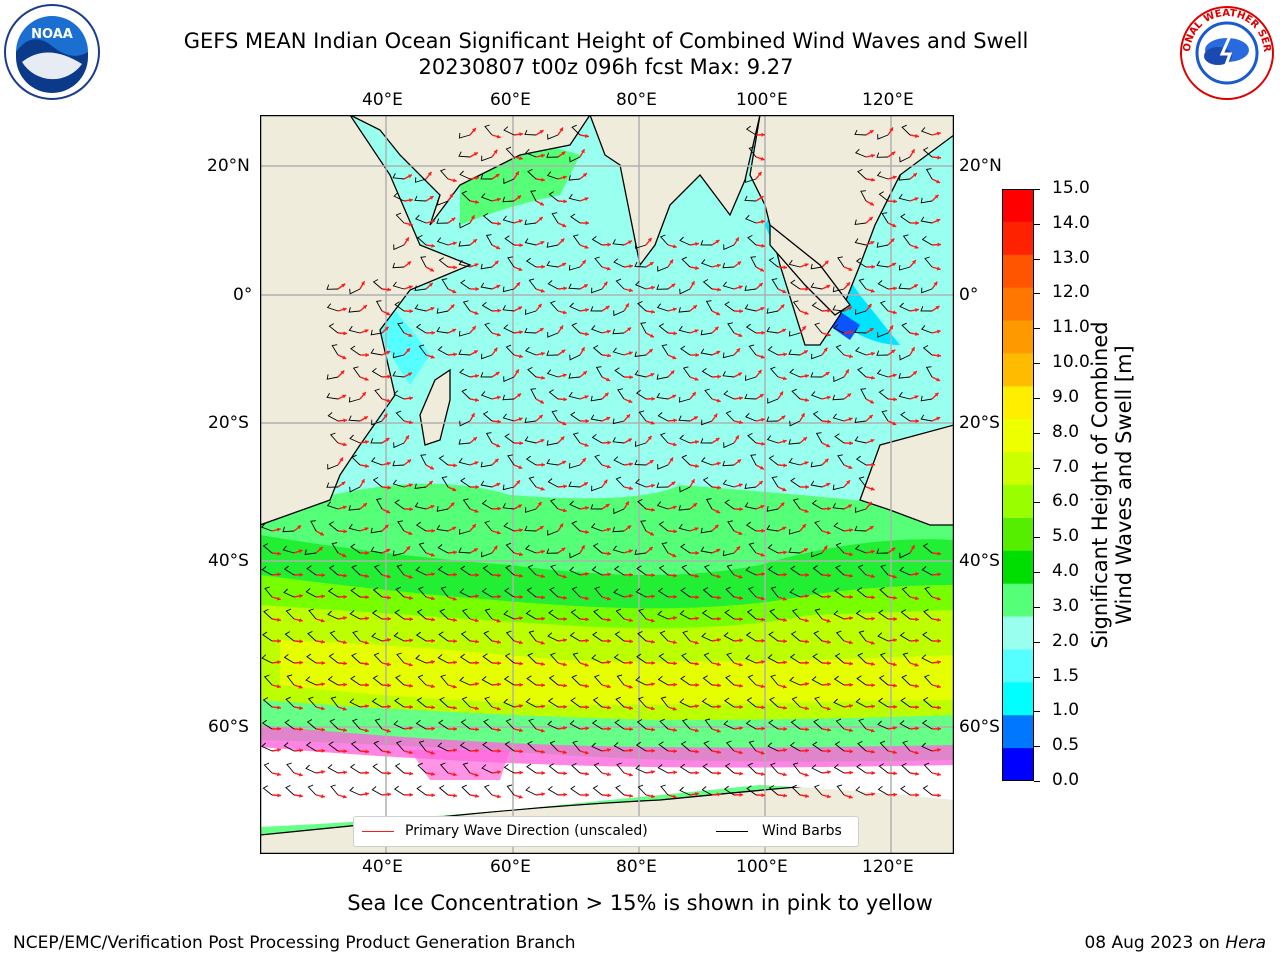  I want to click on colorbar-tick-label: 12.0, so click(1071, 292).